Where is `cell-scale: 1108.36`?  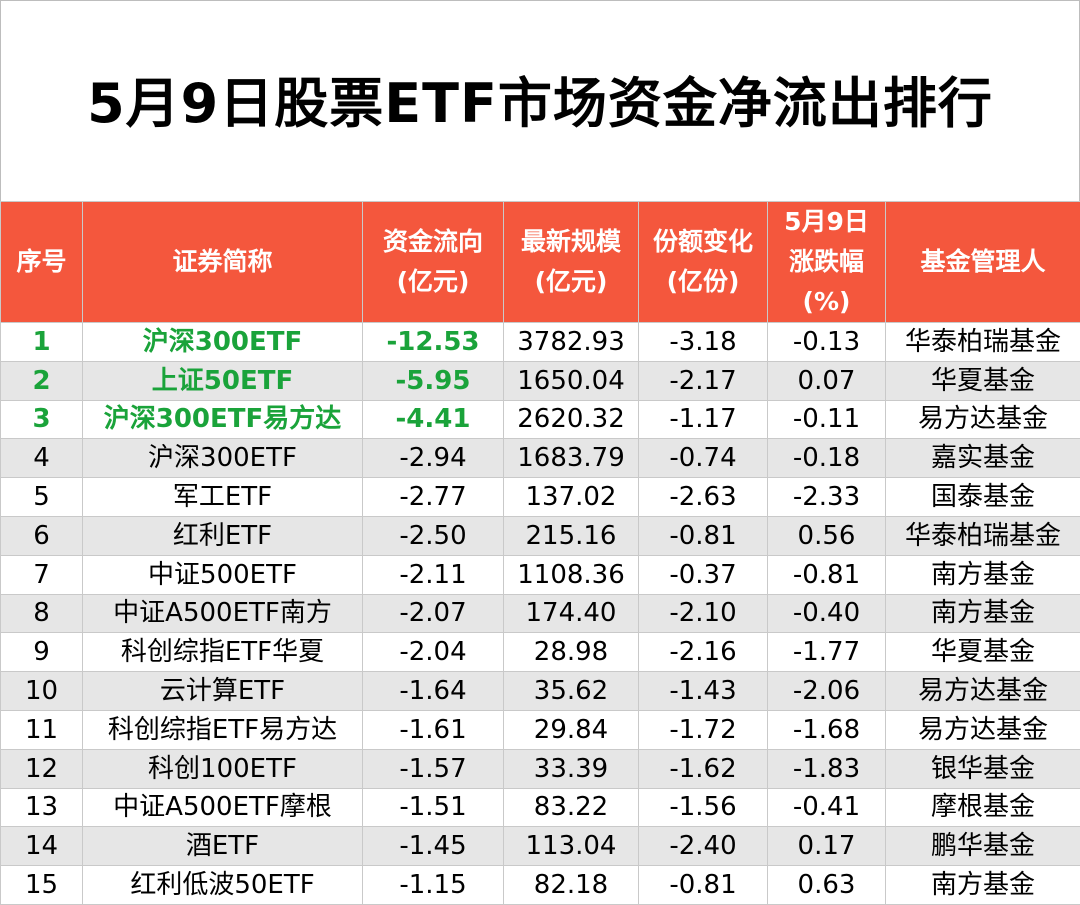
cell-scale: 1108.36 is located at coordinates (571, 574).